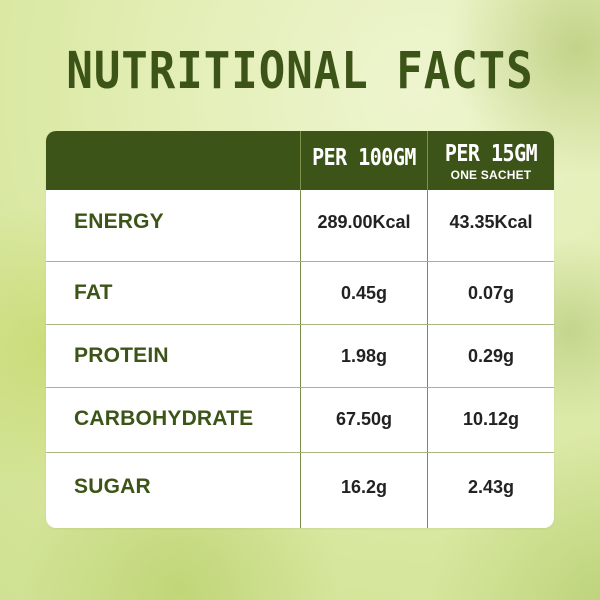 This screenshot has height=600, width=600. Describe the element at coordinates (364, 222) in the screenshot. I see `value-per-100gm: 289.00Kcal` at that location.